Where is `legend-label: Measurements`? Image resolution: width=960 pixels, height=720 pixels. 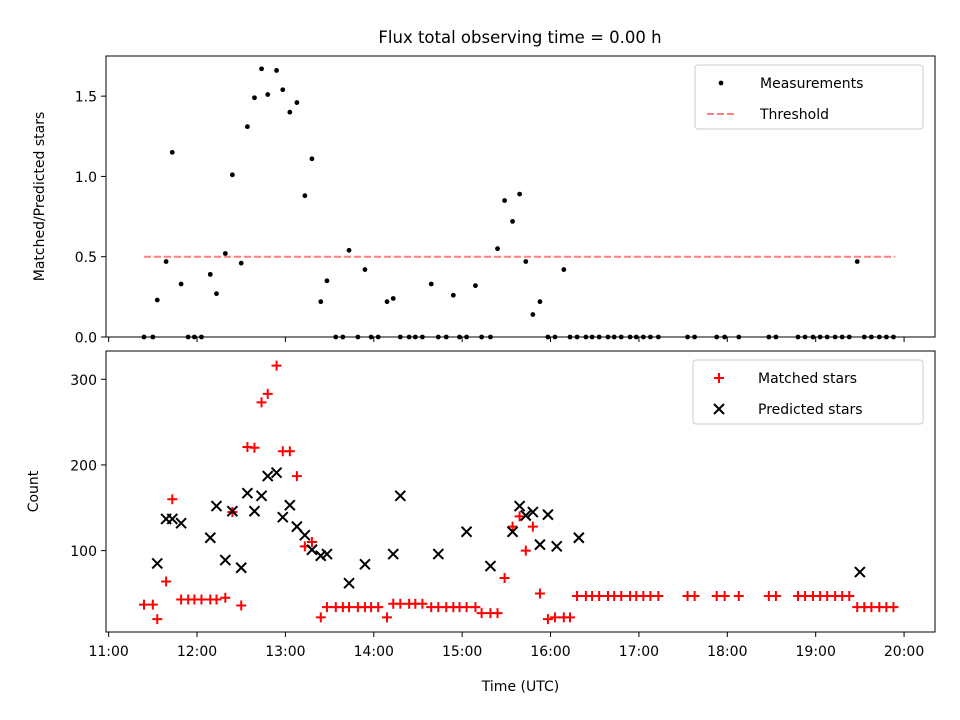
legend-label: Measurements is located at coordinates (811, 84).